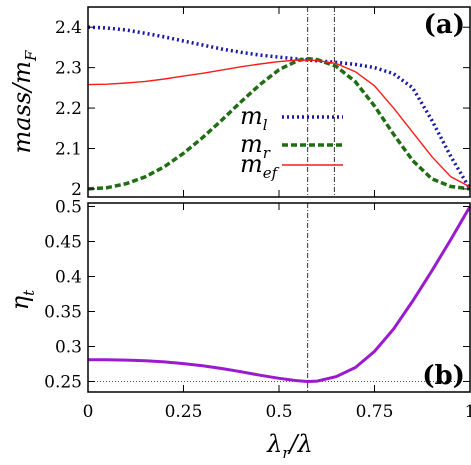 The height and width of the screenshot is (465, 471). What do you see at coordinates (22, 299) in the screenshot?
I see `y-axis-label: ηt` at bounding box center [22, 299].